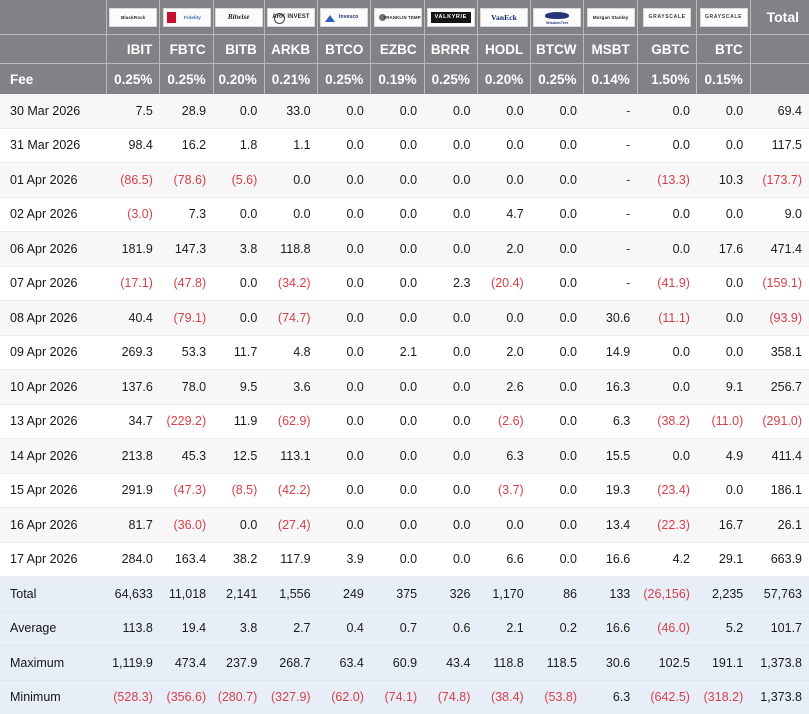 The image size is (809, 714). I want to click on flow-cell-ibit: 213.8, so click(133, 456).